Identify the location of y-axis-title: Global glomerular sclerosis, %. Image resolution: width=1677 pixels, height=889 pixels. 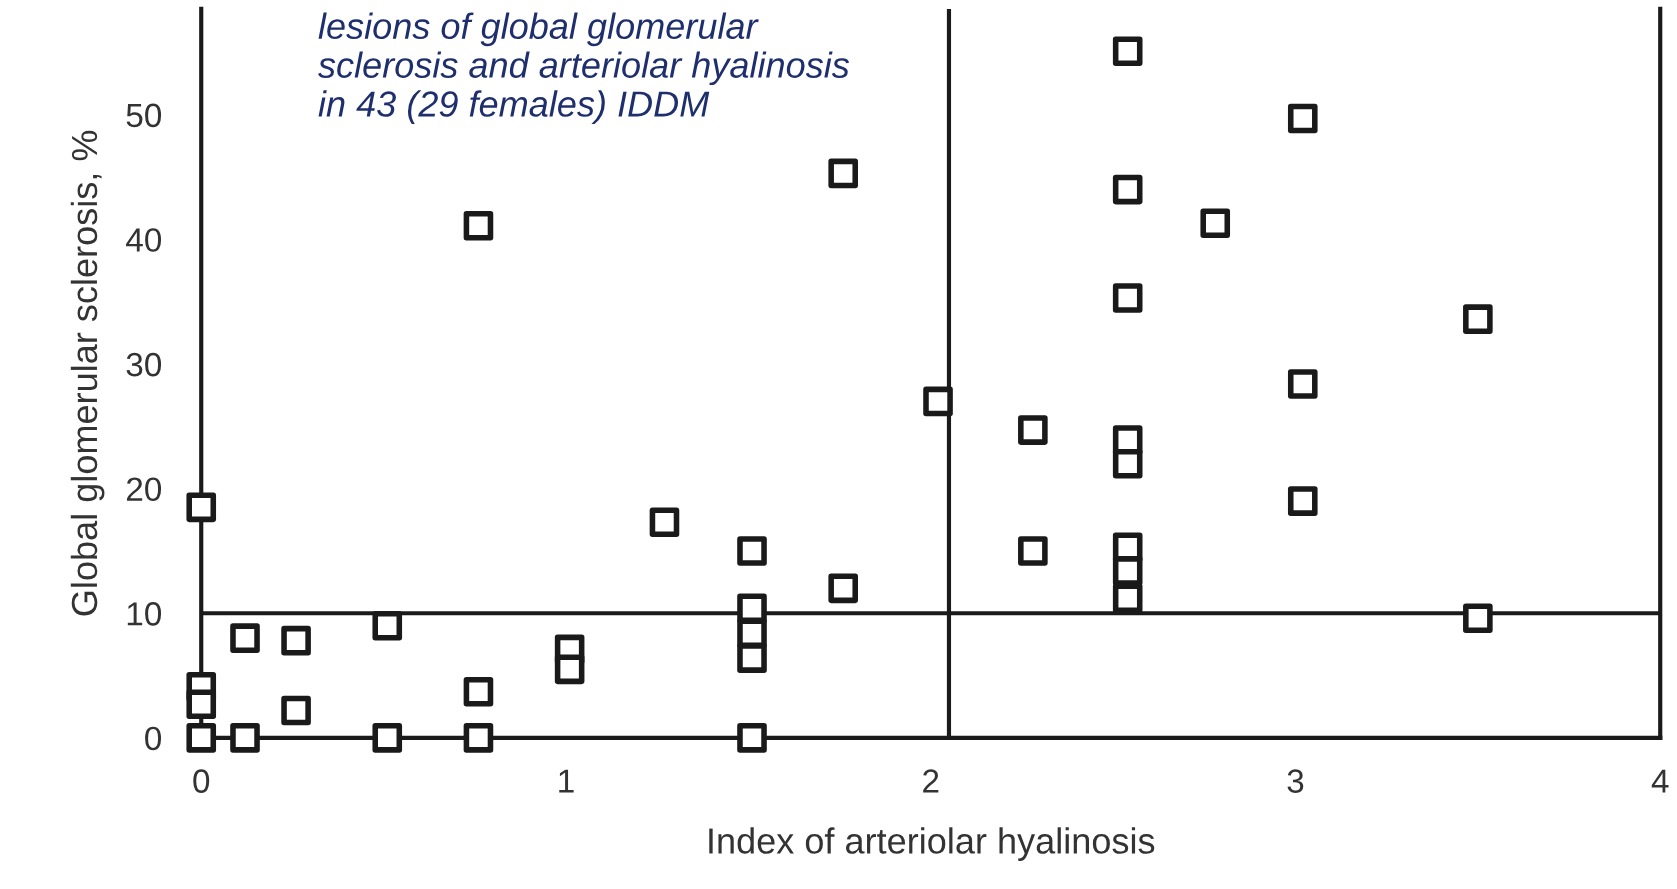
(87, 373).